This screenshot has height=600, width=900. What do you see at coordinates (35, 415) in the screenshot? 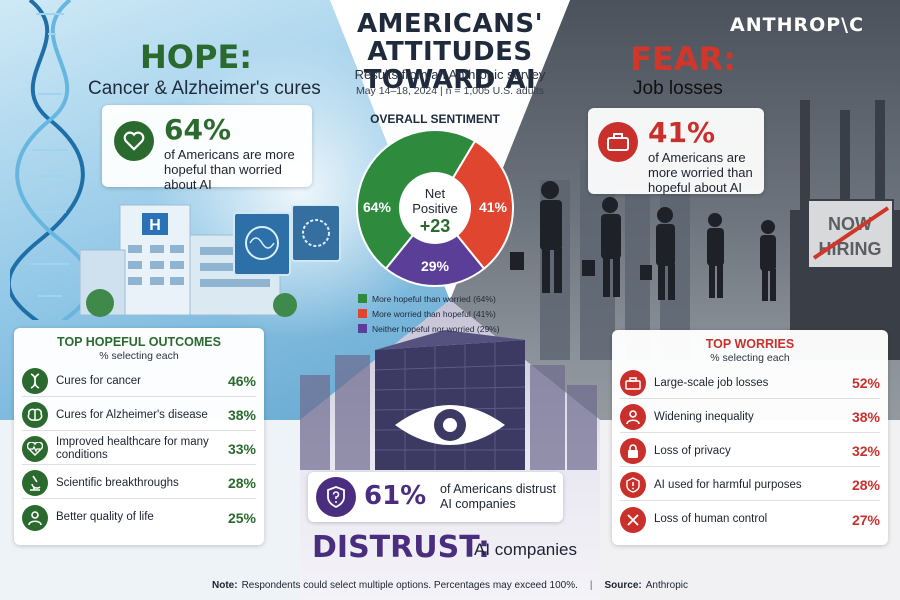
I see `brain-icon` at bounding box center [35, 415].